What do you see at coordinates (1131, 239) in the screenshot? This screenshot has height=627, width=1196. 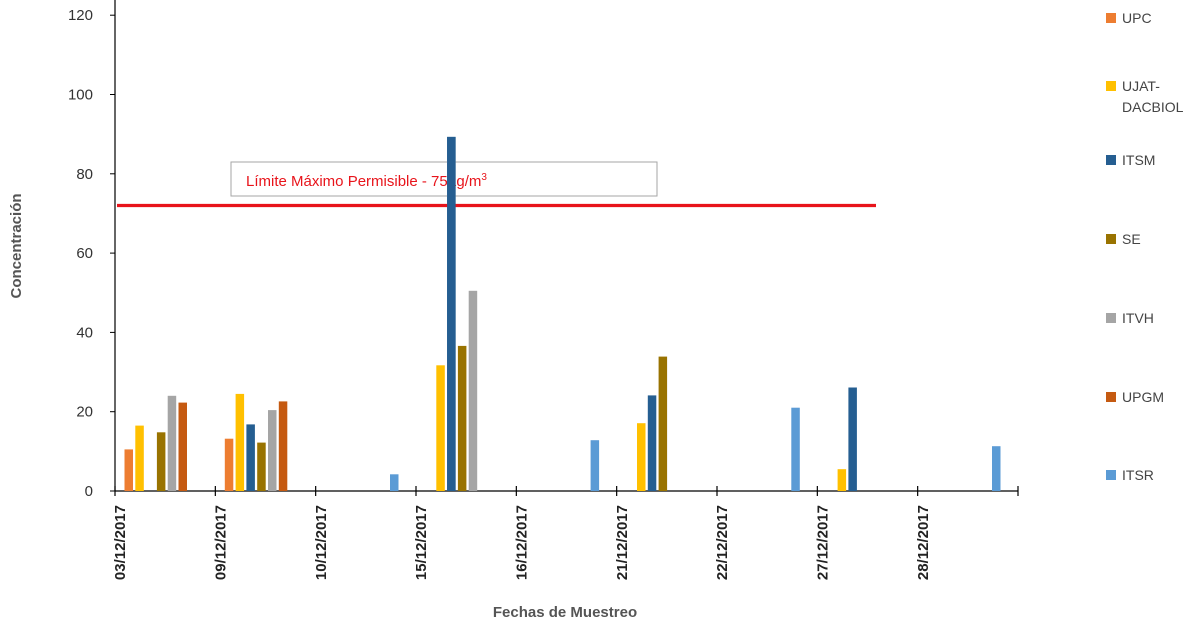 I see `legend-label-se: SE` at bounding box center [1131, 239].